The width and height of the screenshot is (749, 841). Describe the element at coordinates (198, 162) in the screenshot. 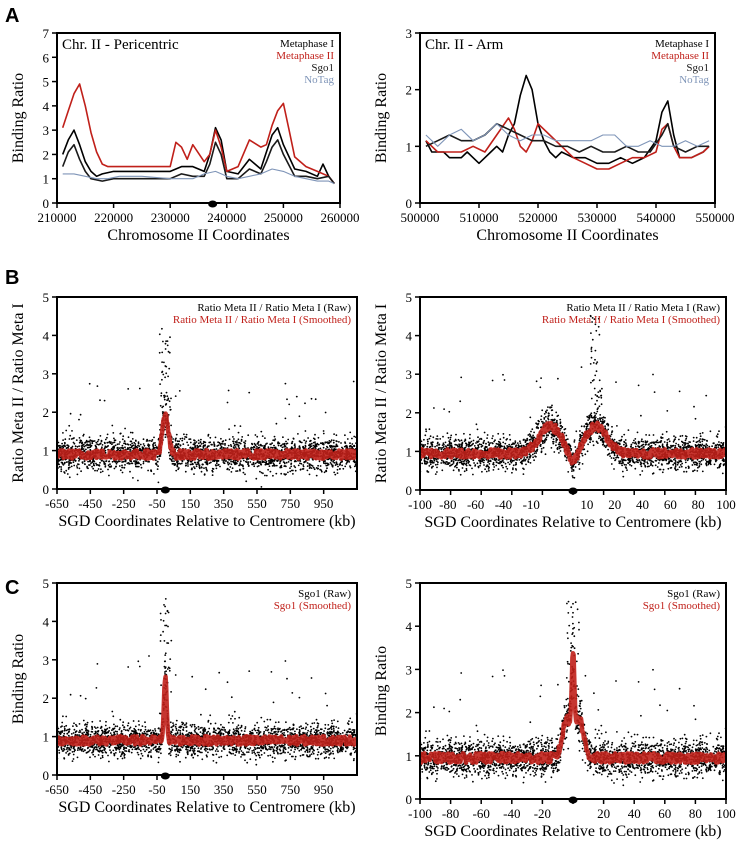

I see `series-line-sgo1` at that location.